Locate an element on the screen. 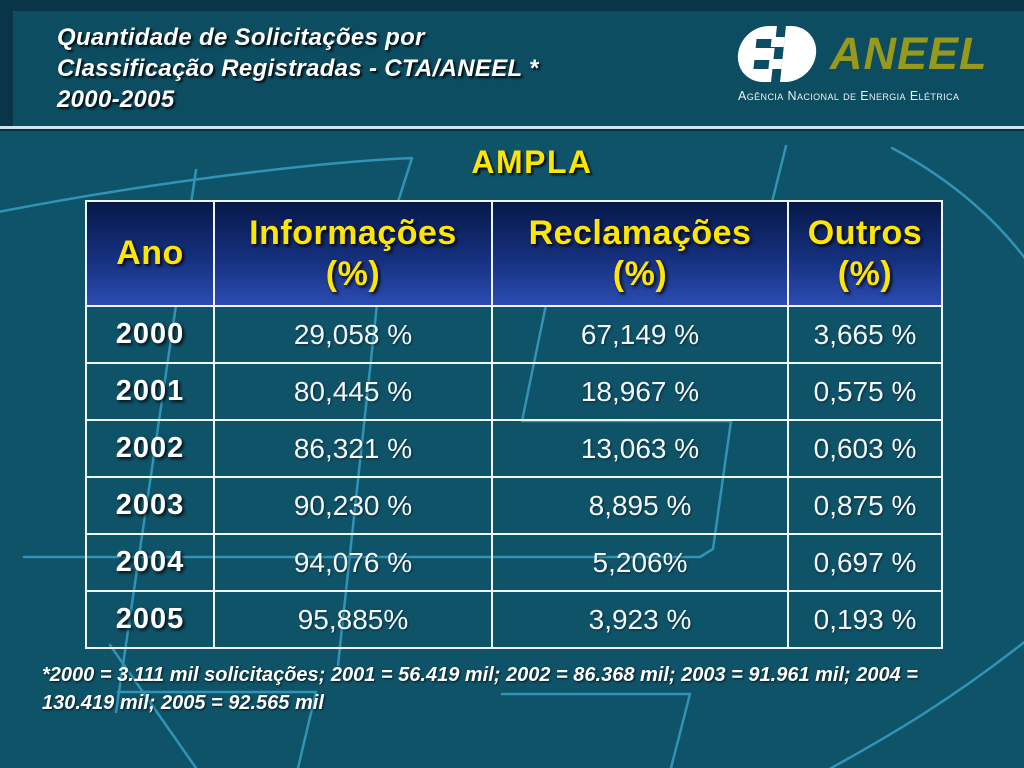 The image size is (1024, 768). table-row-2002: 2002 86,321 % 13,063 % 0,603 % is located at coordinates (514, 448).